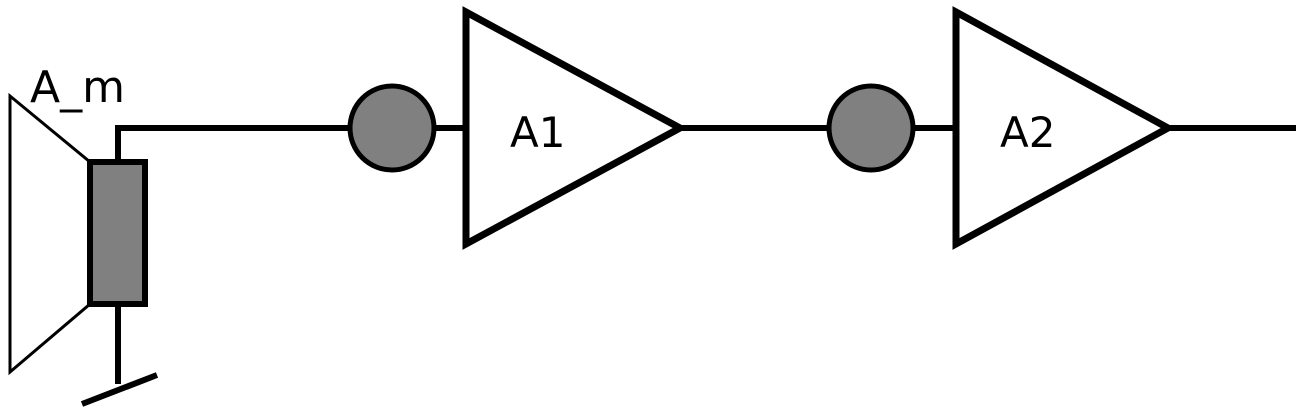  Describe the element at coordinates (119, 355) in the screenshot. I see `ground-symbol` at that location.